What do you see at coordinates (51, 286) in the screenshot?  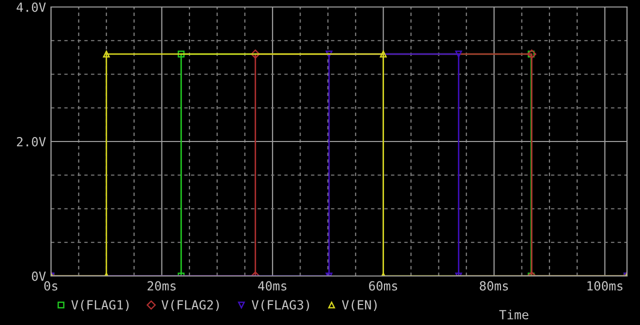 I see `x-tick-label: 0s` at bounding box center [51, 286].